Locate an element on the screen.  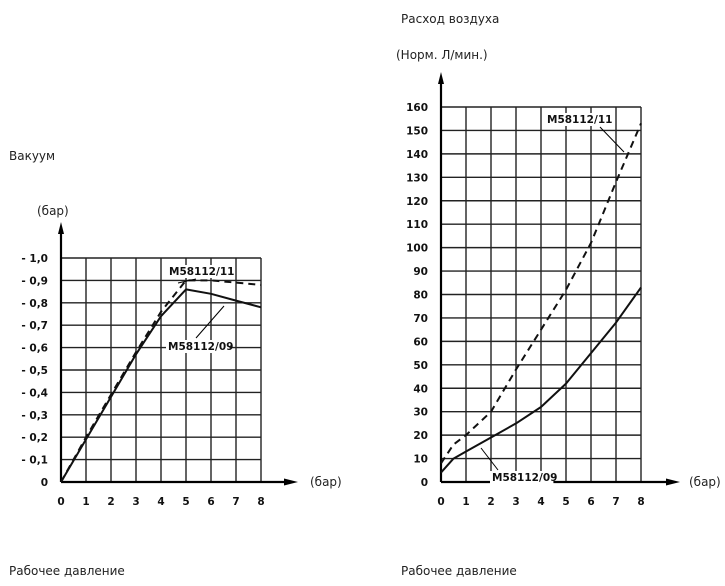
chart0-x-tick-label: 2 is located at coordinates (110, 502).